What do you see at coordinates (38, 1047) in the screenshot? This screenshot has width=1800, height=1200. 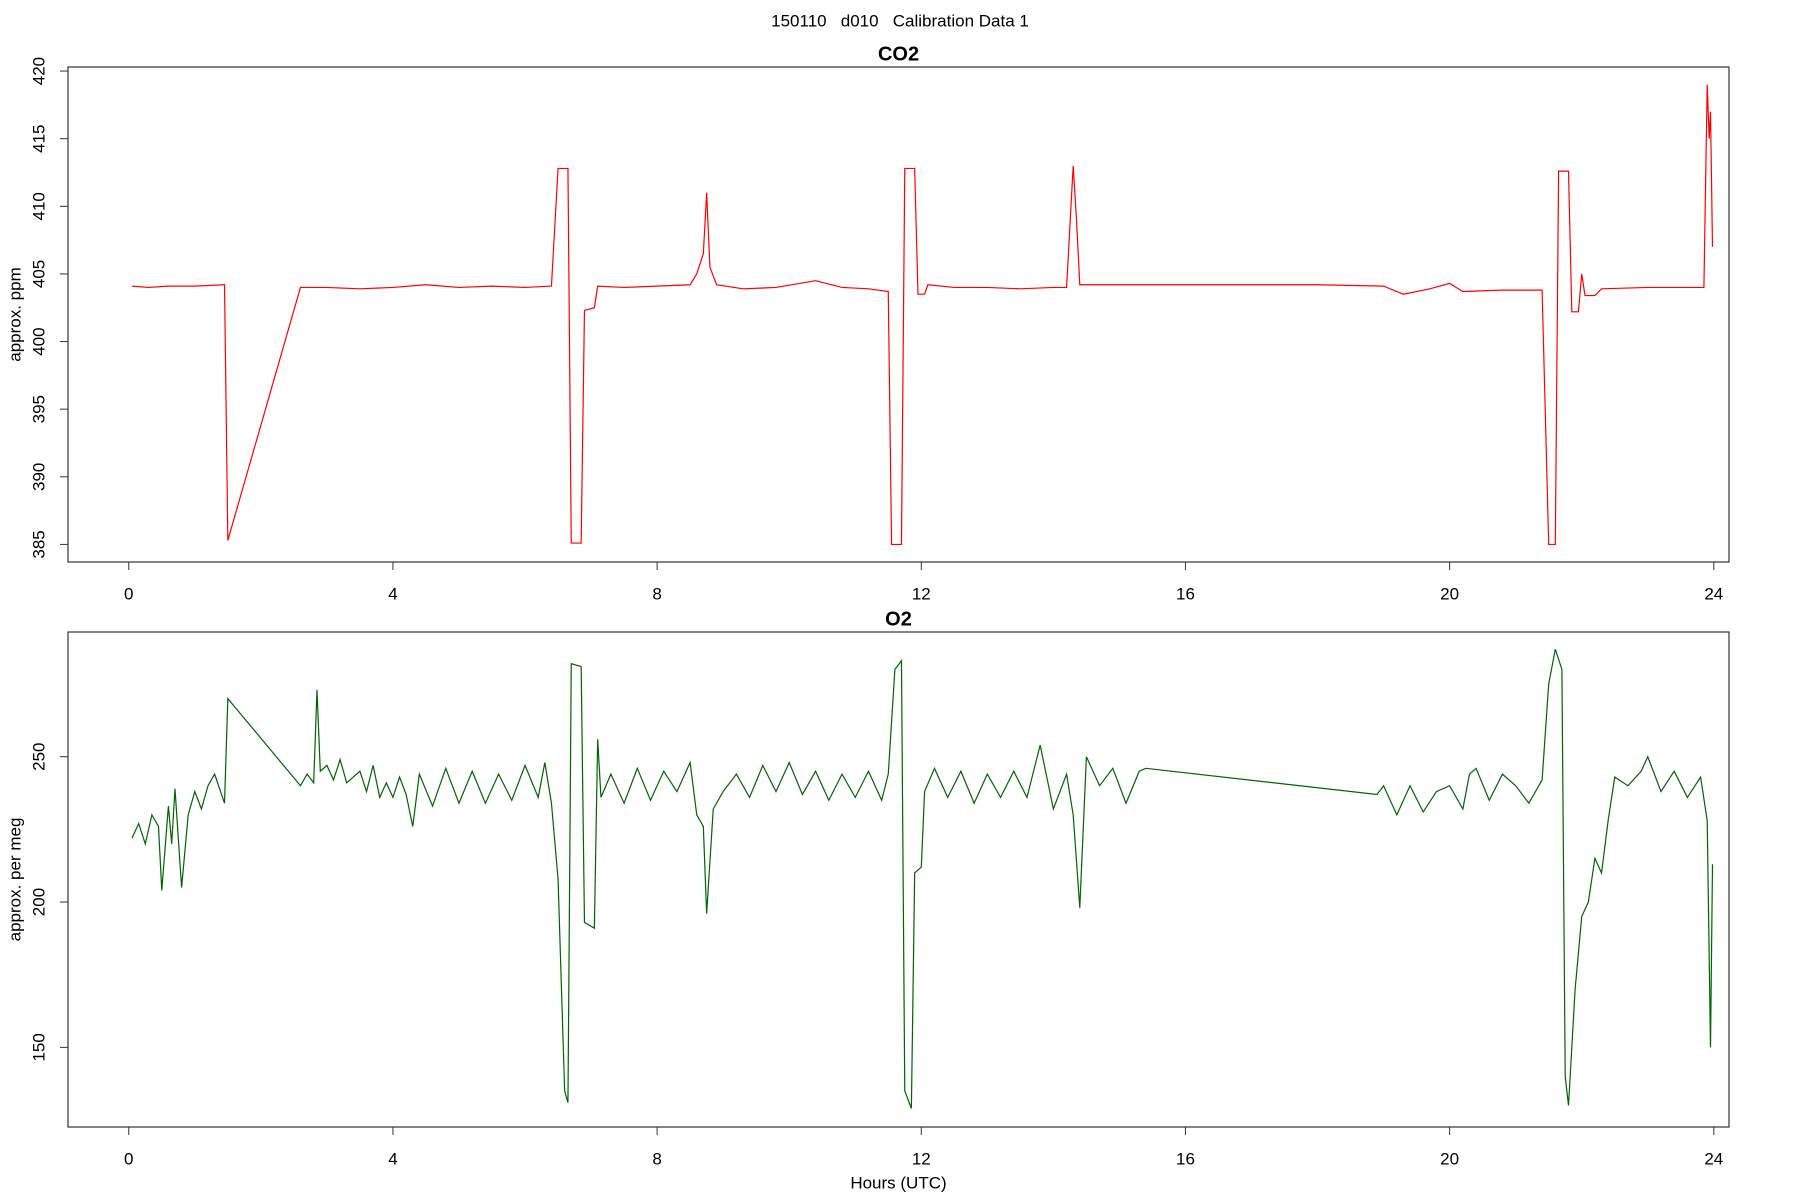 I see `y-tick-label: 150` at bounding box center [38, 1047].